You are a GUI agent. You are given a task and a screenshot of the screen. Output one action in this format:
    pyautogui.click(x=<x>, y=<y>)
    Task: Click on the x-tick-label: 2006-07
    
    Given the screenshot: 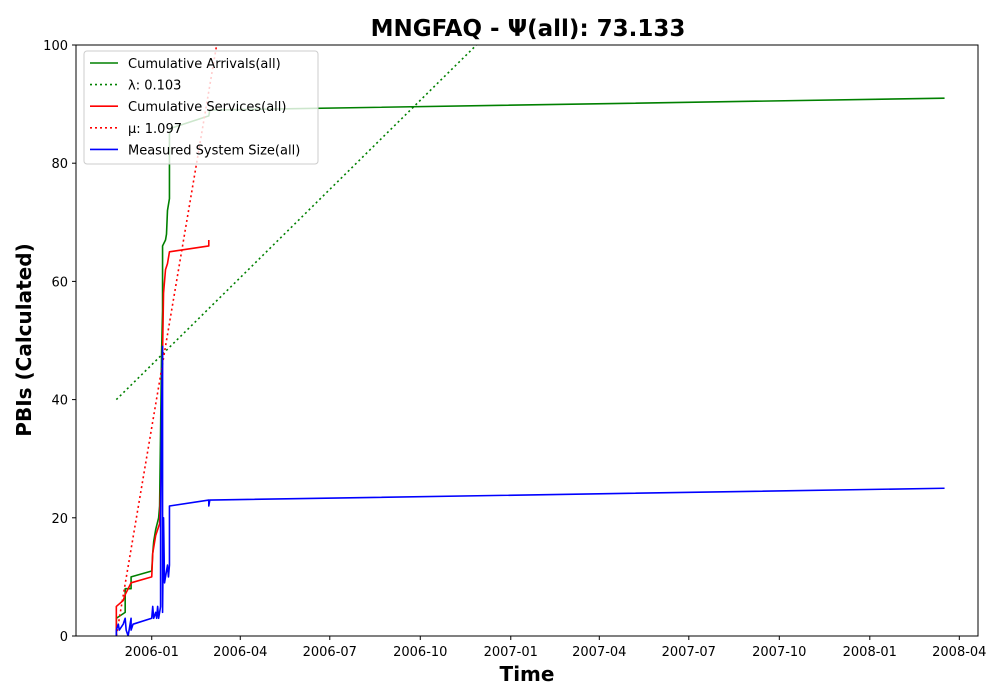 What is the action you would take?
    pyautogui.click(x=330, y=652)
    